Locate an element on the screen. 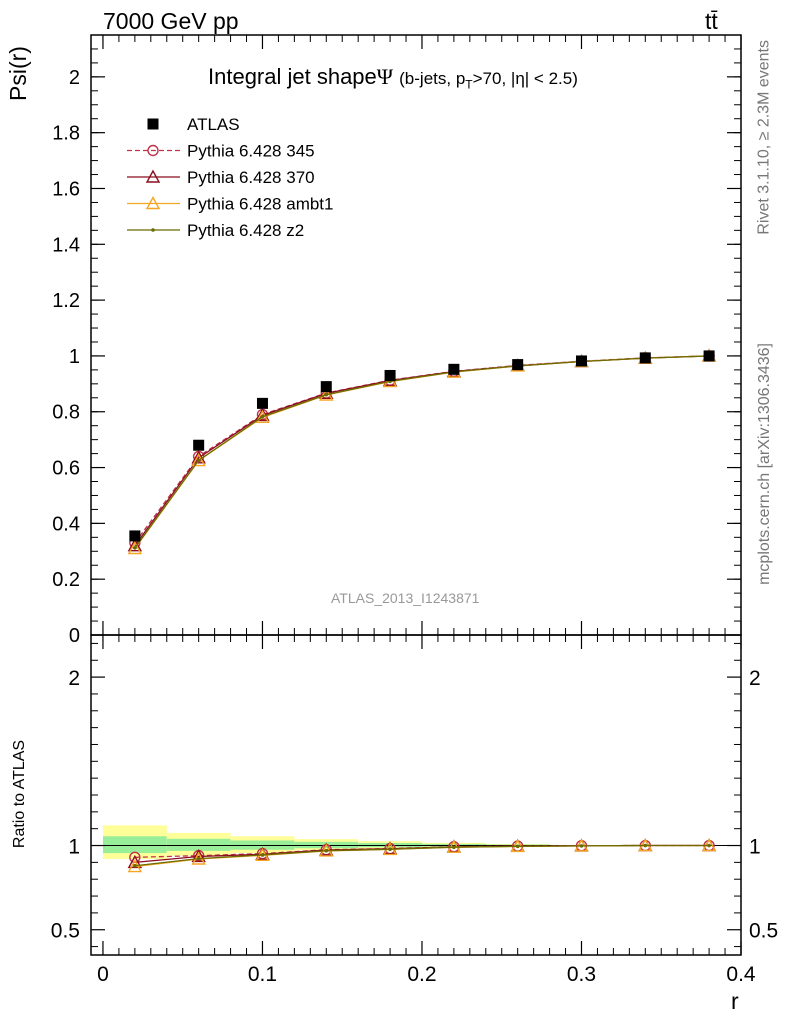 This screenshot has width=786, height=1024. analysis-id-label: ATLAS_2013_I1243871 is located at coordinates (405, 598).